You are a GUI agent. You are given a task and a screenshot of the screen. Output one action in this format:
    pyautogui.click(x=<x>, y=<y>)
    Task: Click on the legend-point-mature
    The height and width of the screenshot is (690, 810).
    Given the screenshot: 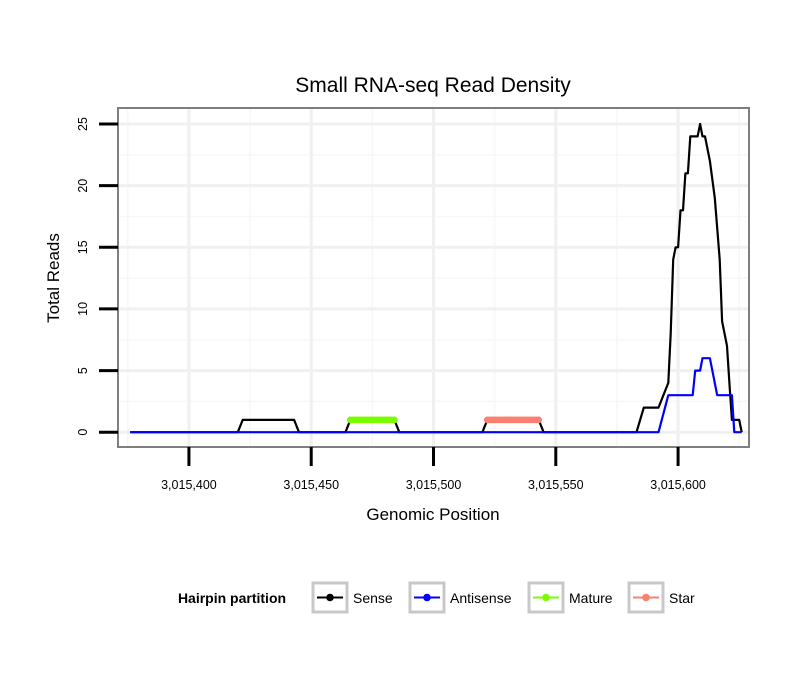 What is the action you would take?
    pyautogui.click(x=546, y=597)
    